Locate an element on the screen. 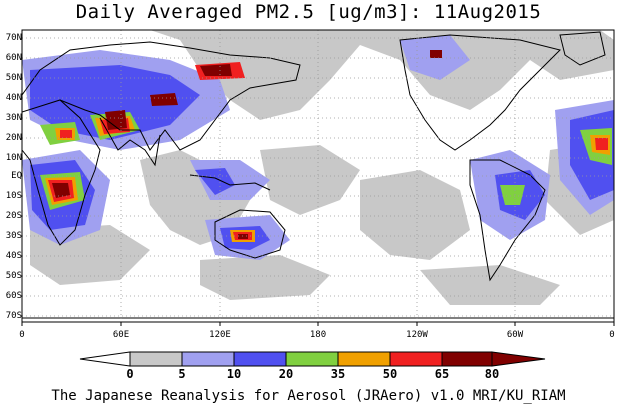 Image resolution: width=617 pixels, height=410 pixels. lat-label-50n: 50N is located at coordinates (13, 78).